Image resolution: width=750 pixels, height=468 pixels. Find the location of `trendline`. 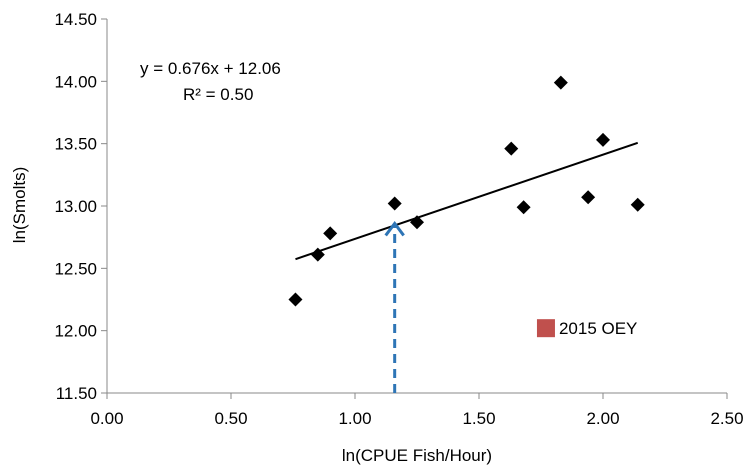

trendline is located at coordinates (467, 201).